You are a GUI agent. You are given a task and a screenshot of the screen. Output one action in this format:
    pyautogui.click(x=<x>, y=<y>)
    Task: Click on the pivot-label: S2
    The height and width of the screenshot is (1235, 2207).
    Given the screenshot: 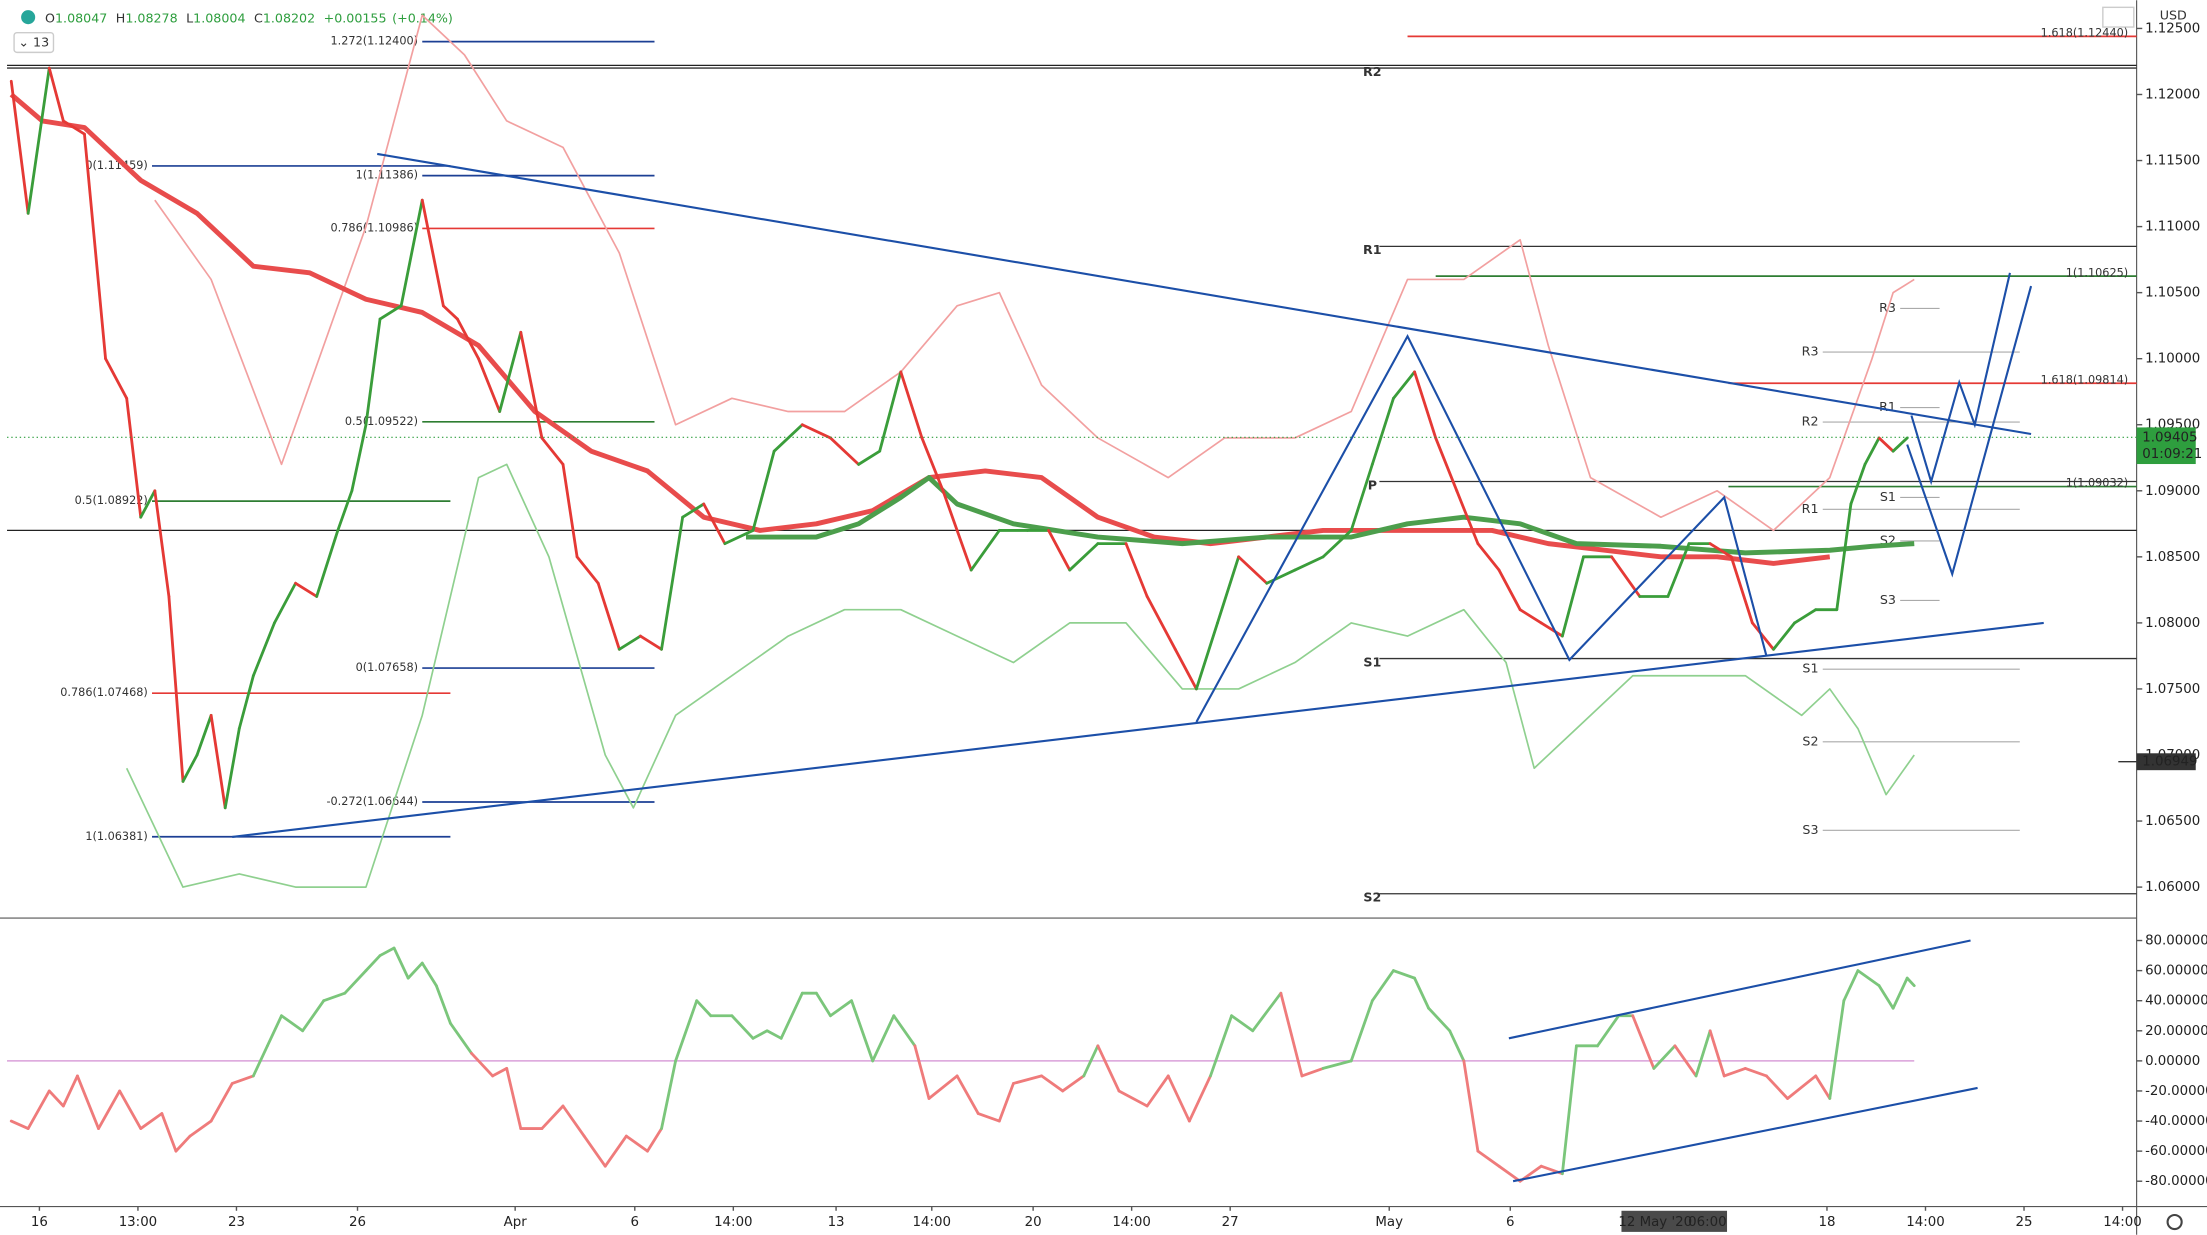 What is the action you would take?
    pyautogui.click(x=1372, y=896)
    